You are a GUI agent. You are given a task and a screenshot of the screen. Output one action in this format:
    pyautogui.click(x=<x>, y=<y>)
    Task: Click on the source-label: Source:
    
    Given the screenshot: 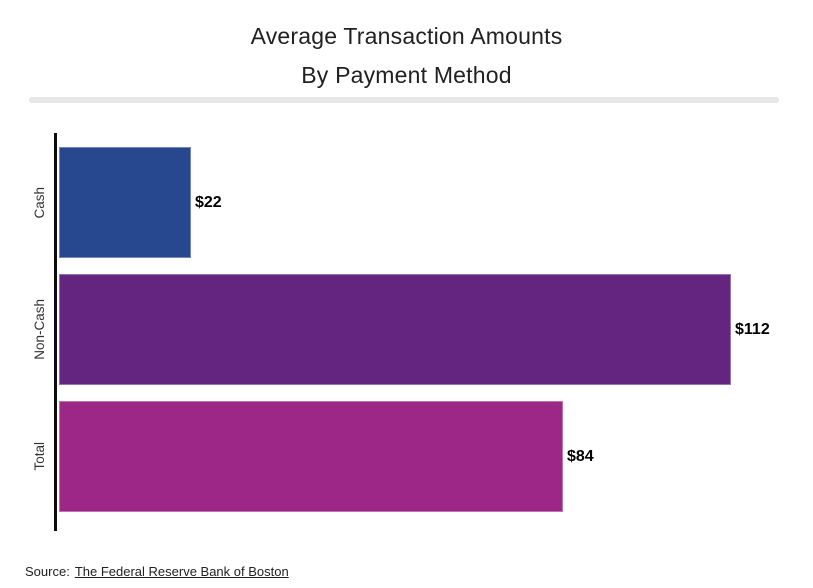 What is the action you would take?
    pyautogui.click(x=47, y=571)
    